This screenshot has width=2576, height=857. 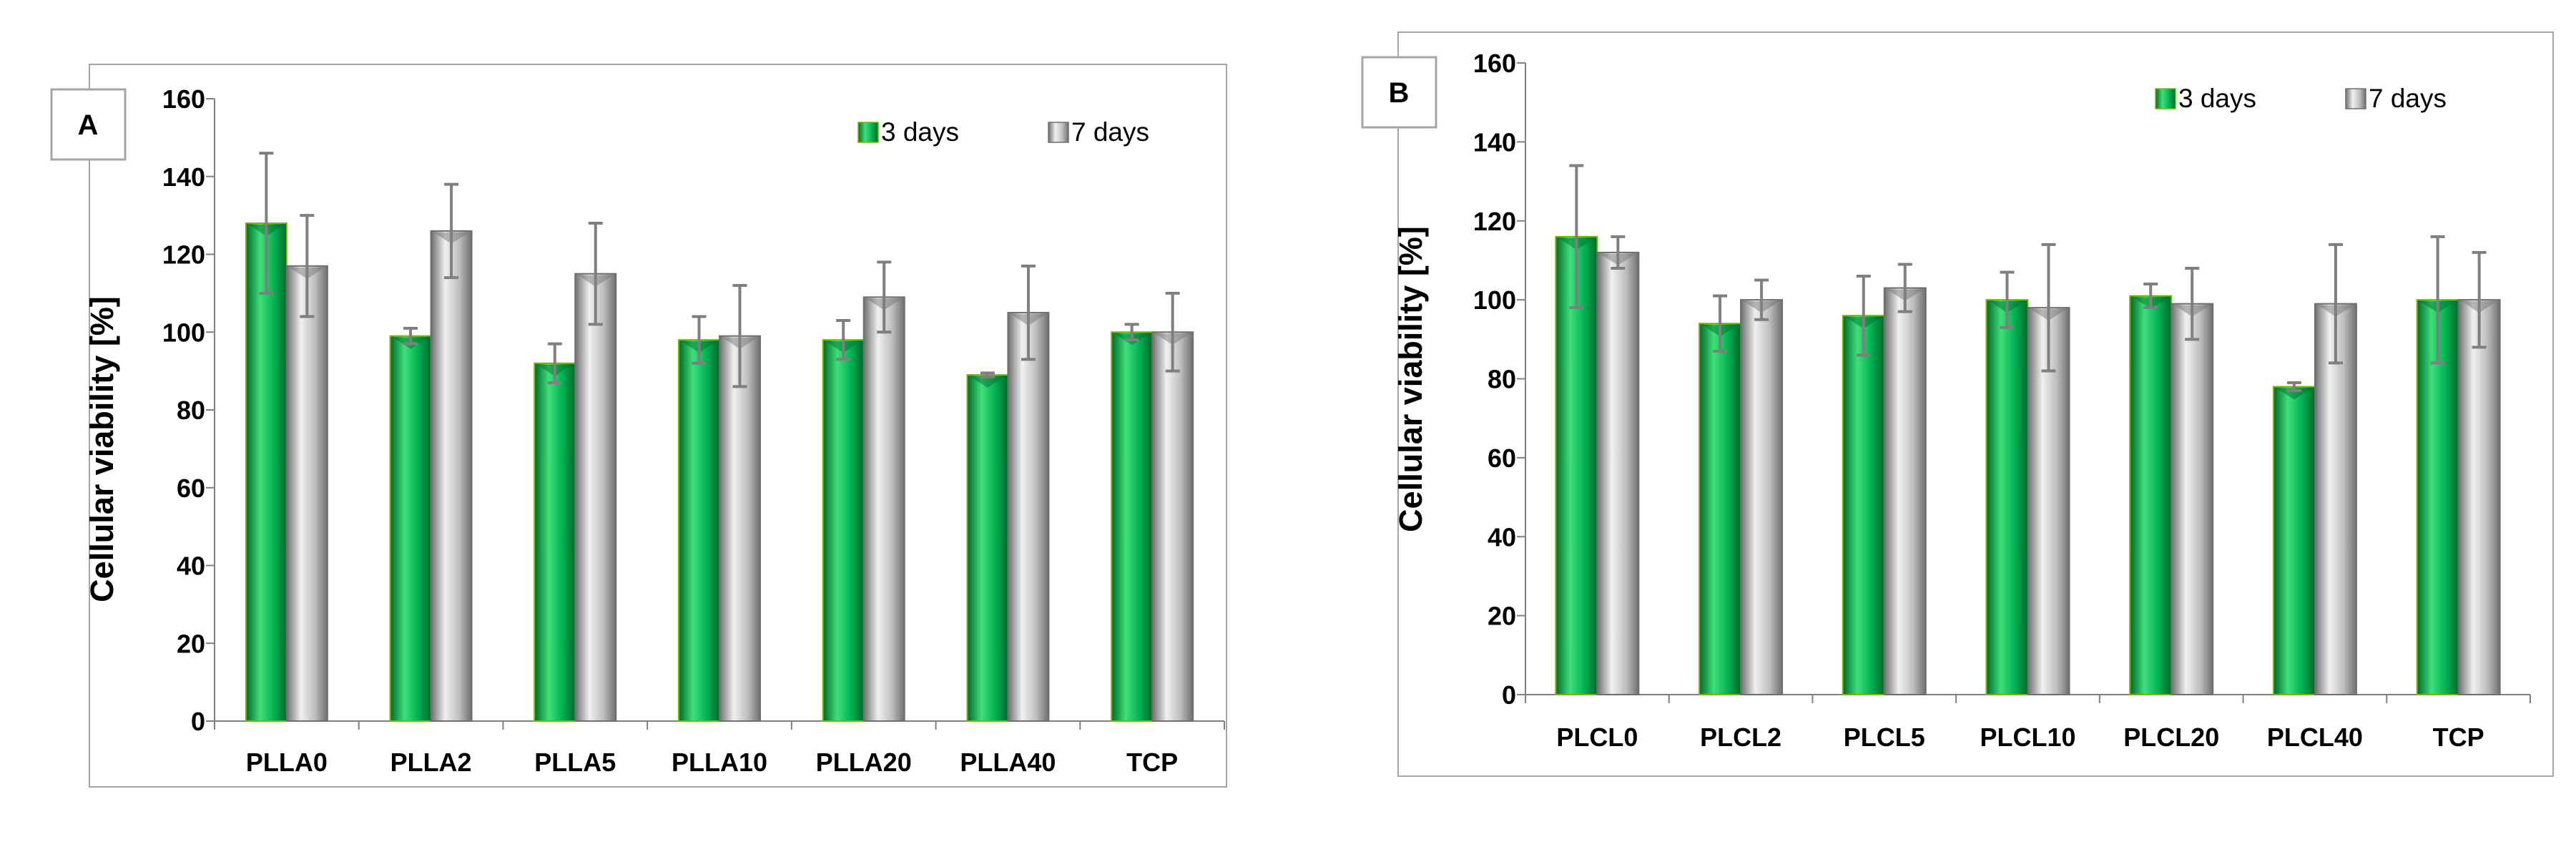 I want to click on x-tick-label: PLLA40, so click(x=1008, y=762).